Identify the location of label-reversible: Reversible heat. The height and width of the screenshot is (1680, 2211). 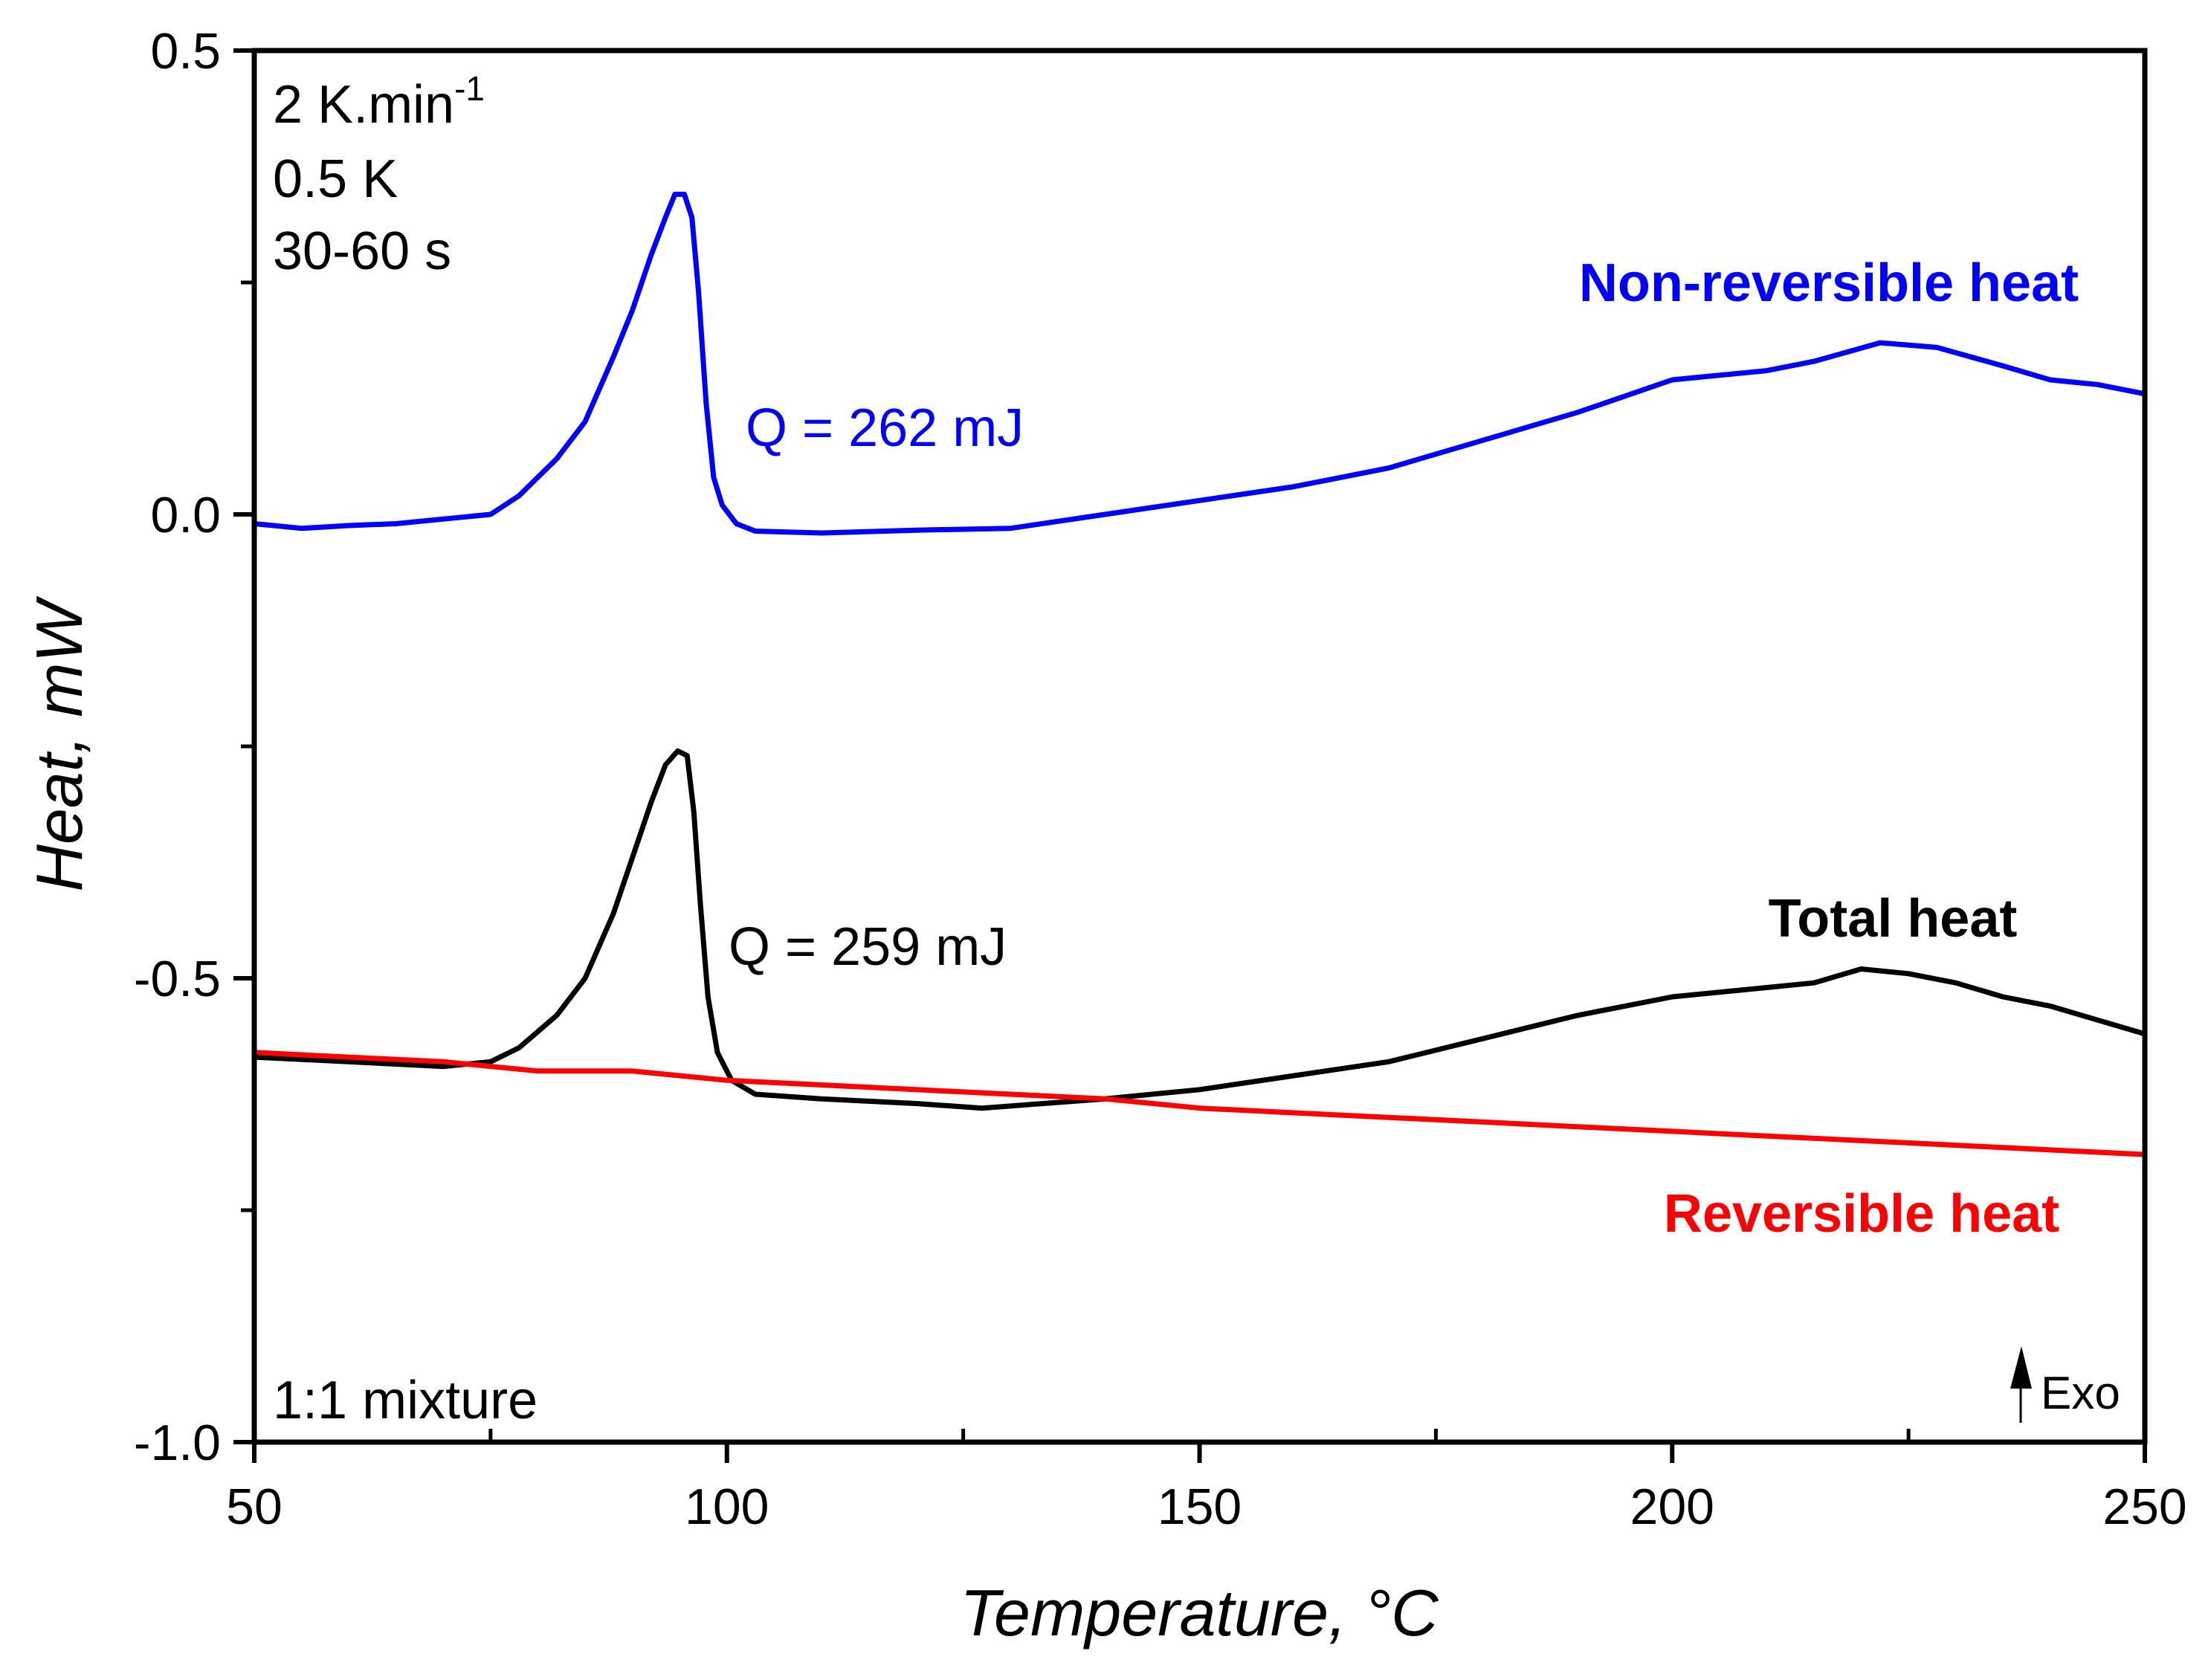
(1862, 1214).